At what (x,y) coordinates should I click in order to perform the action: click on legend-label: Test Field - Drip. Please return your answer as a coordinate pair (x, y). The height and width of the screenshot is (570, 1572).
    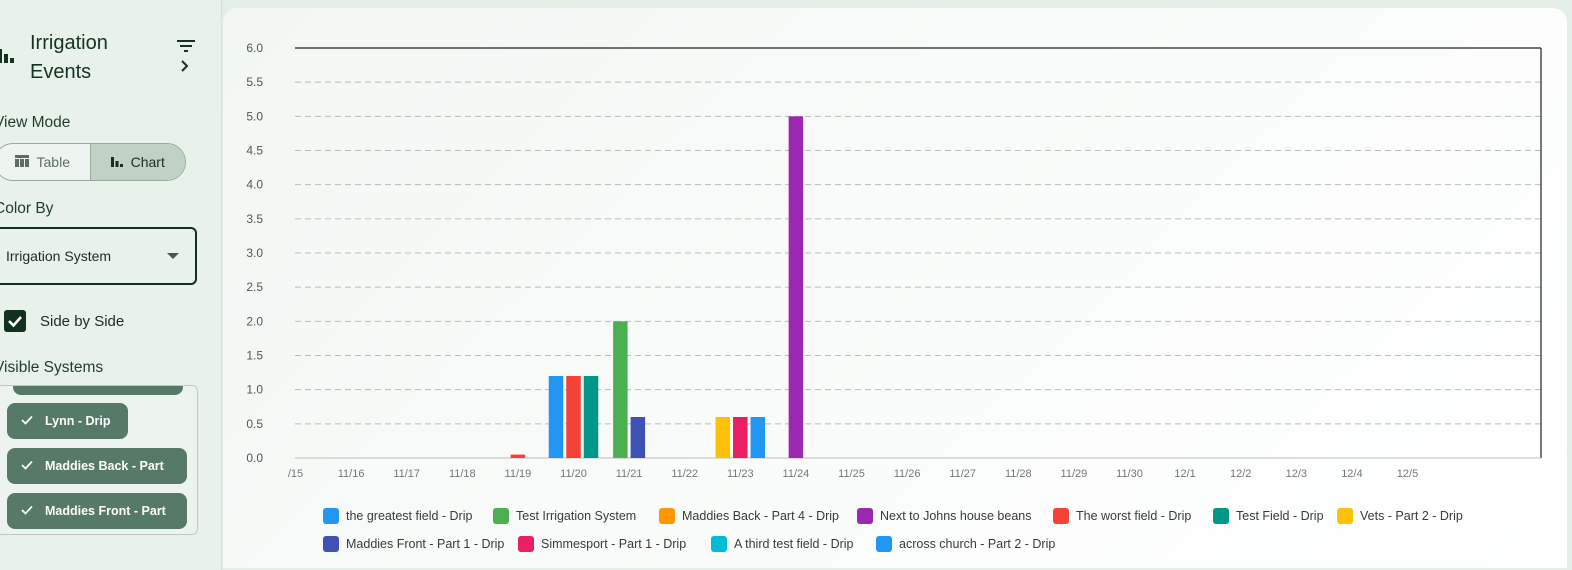
    Looking at the image, I should click on (1280, 516).